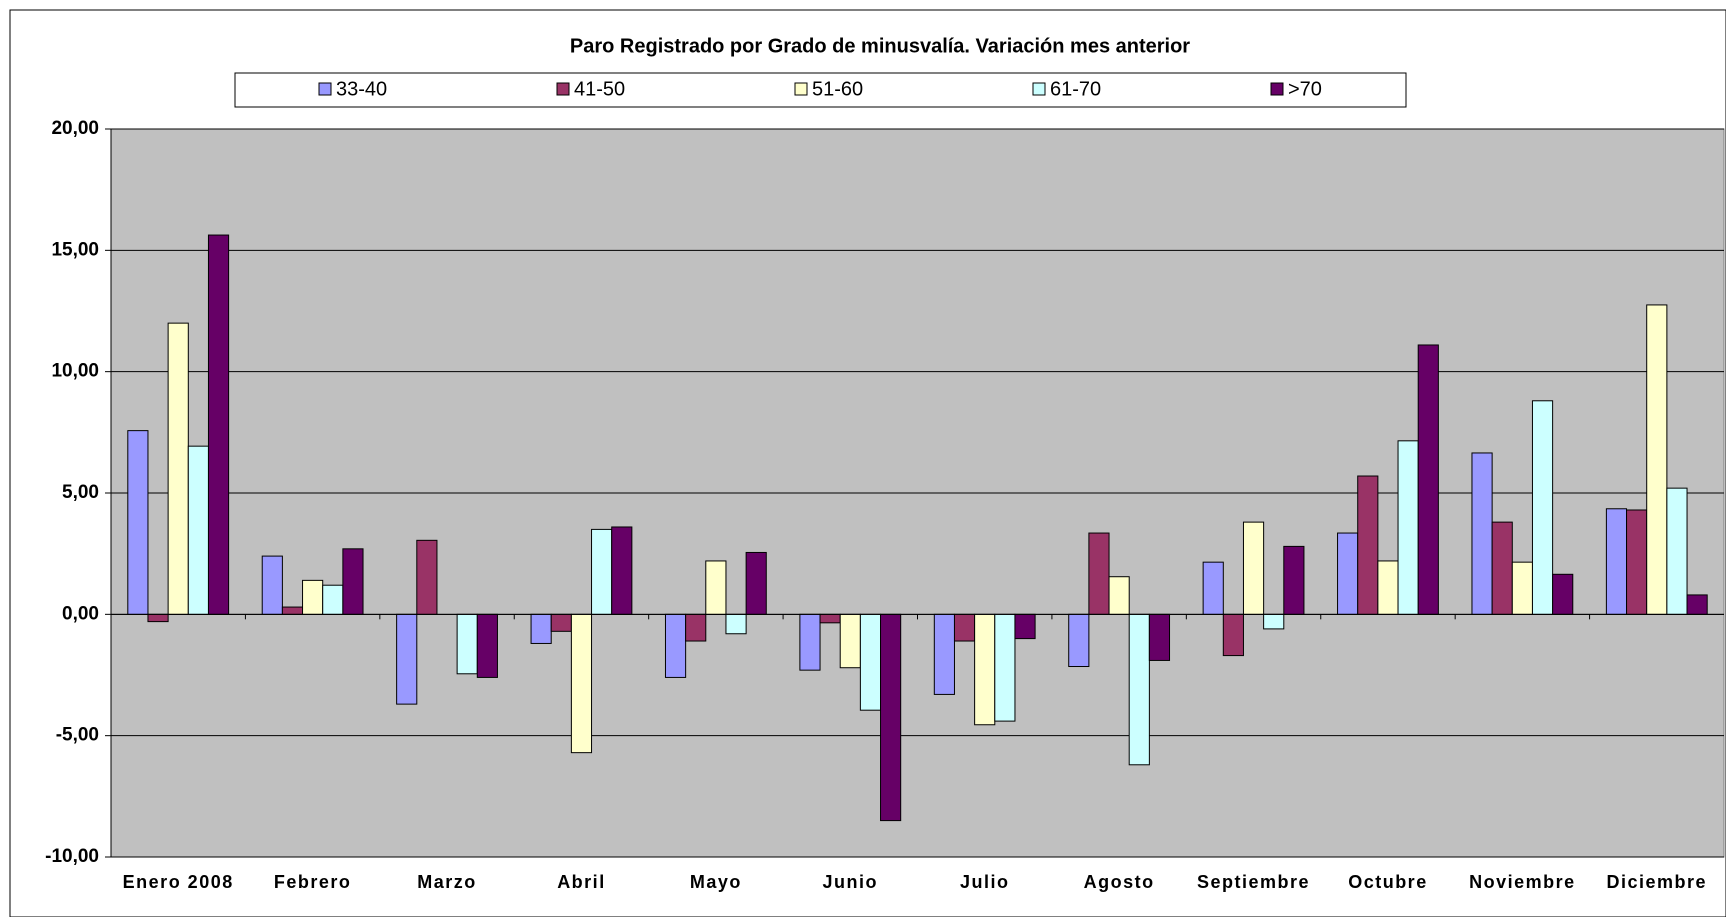 Image resolution: width=1726 pixels, height=917 pixels. Describe the element at coordinates (1075, 89) in the screenshot. I see `legend-label: 61-70` at that location.